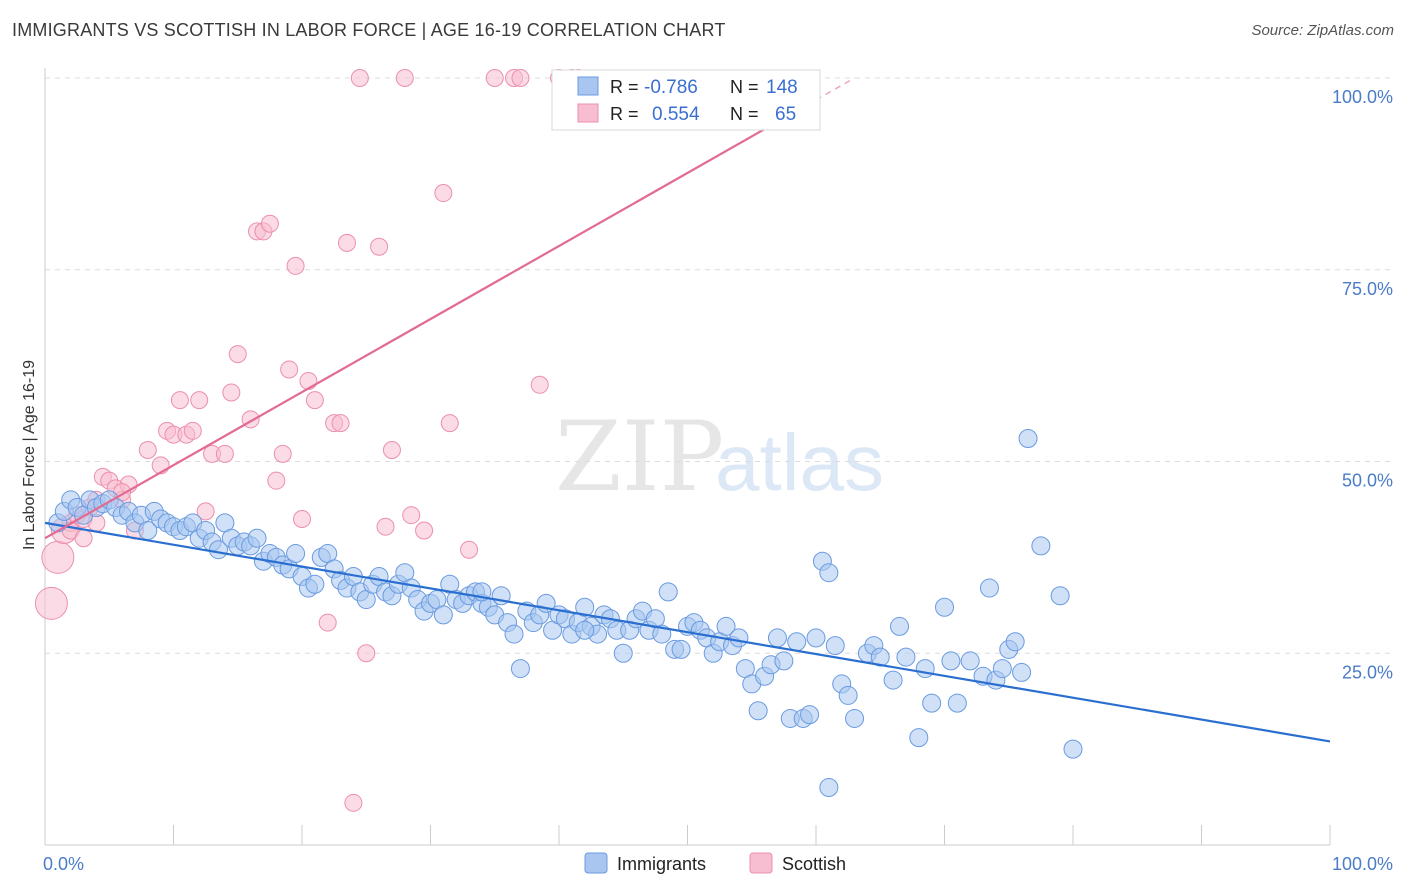  I want to click on x-tick-label: 100.0%, so click(1362, 864).